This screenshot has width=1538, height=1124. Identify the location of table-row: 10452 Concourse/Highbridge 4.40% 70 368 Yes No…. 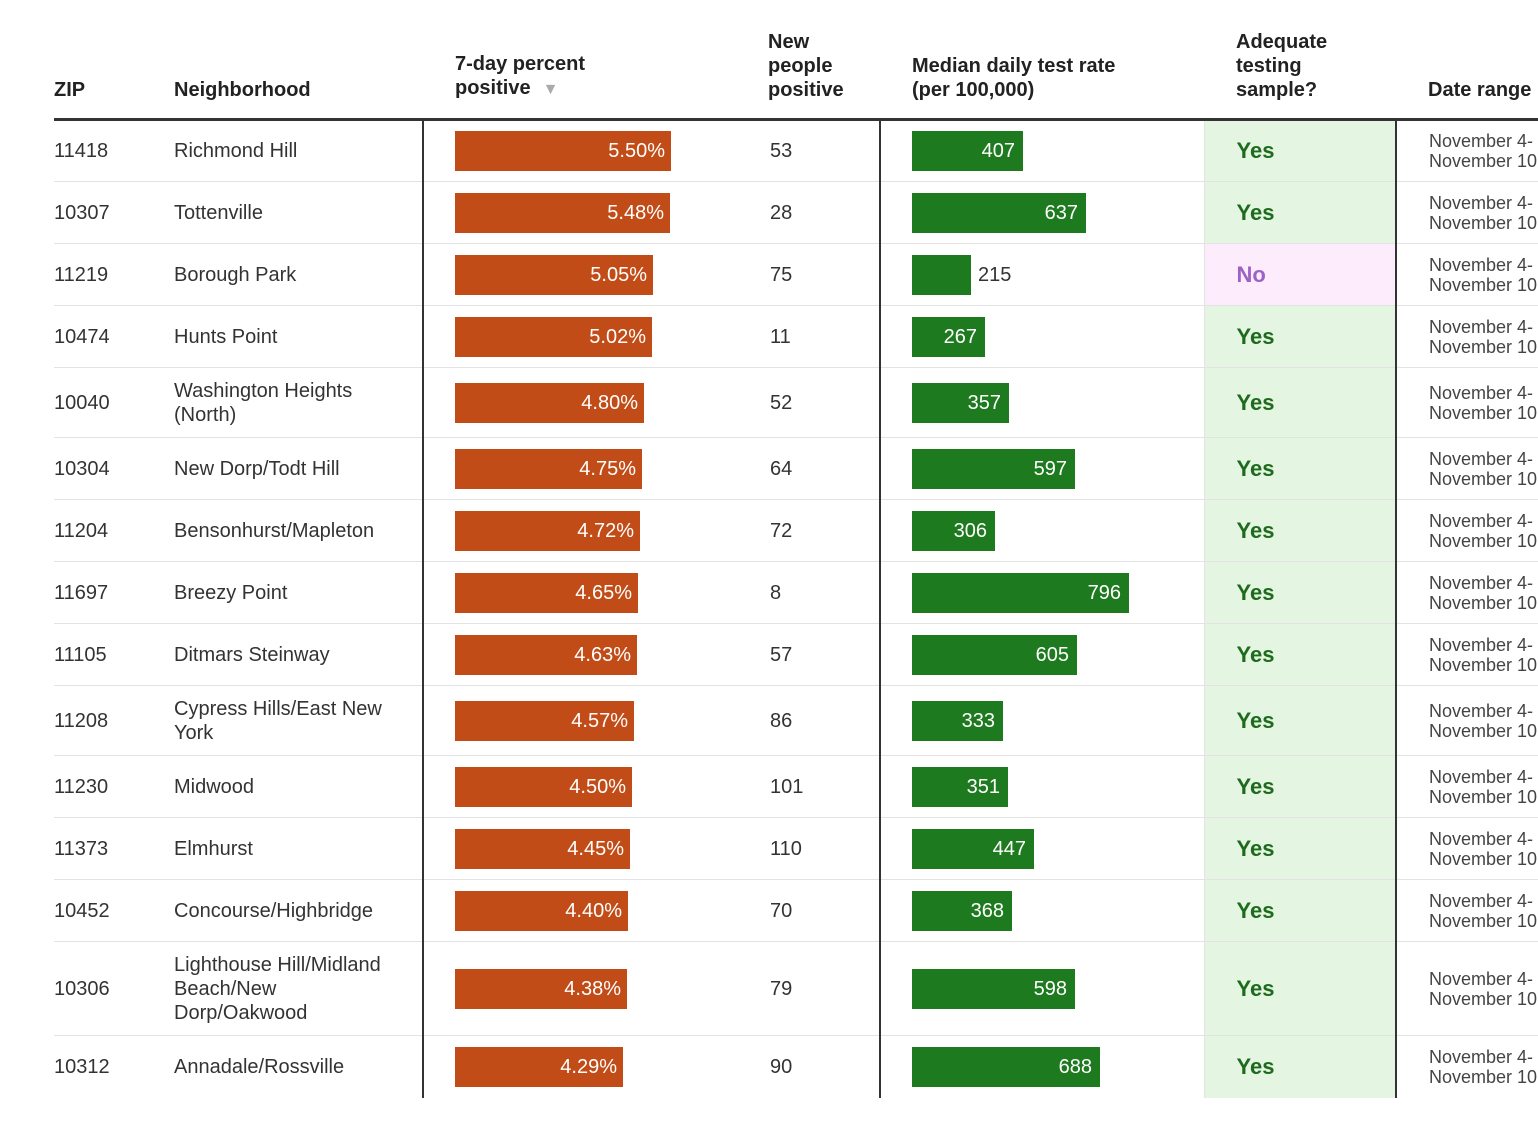
(796, 910).